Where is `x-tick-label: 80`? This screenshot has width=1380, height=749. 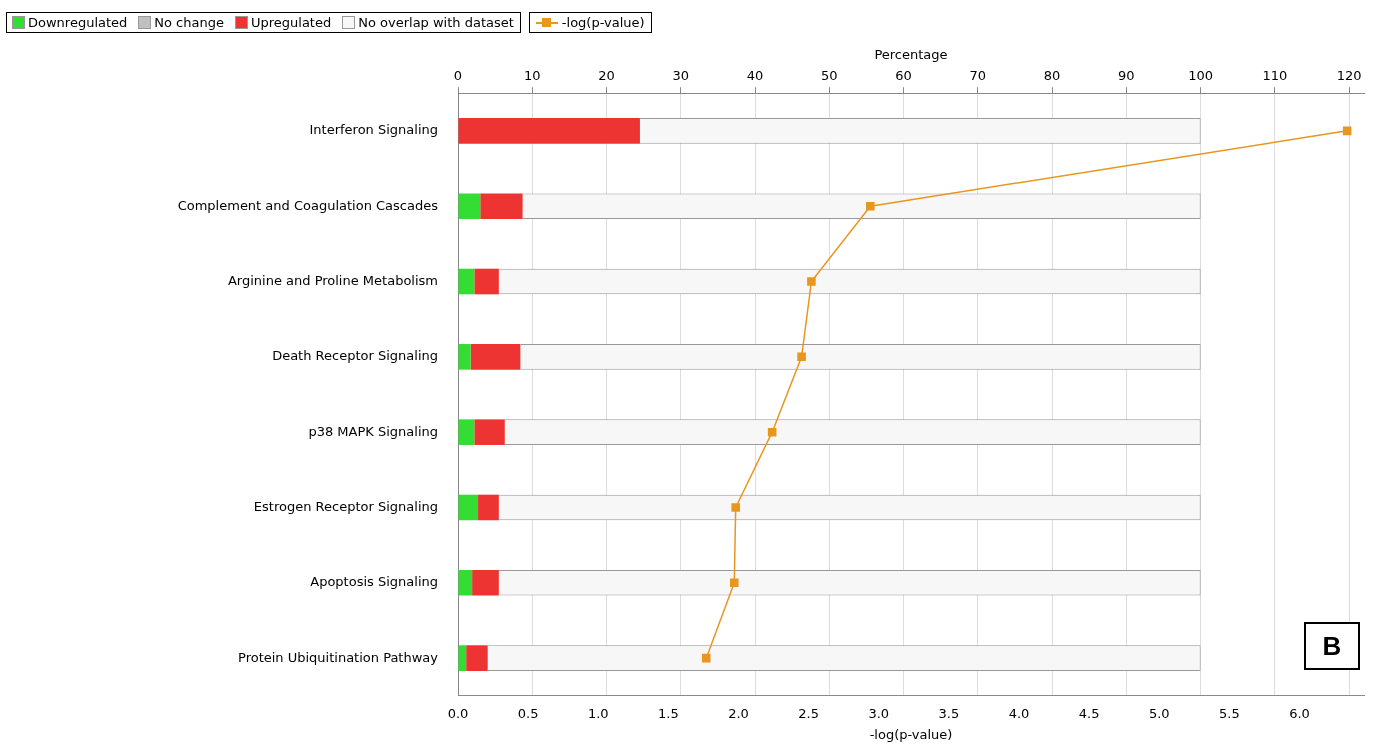
x-tick-label: 80 is located at coordinates (1052, 75).